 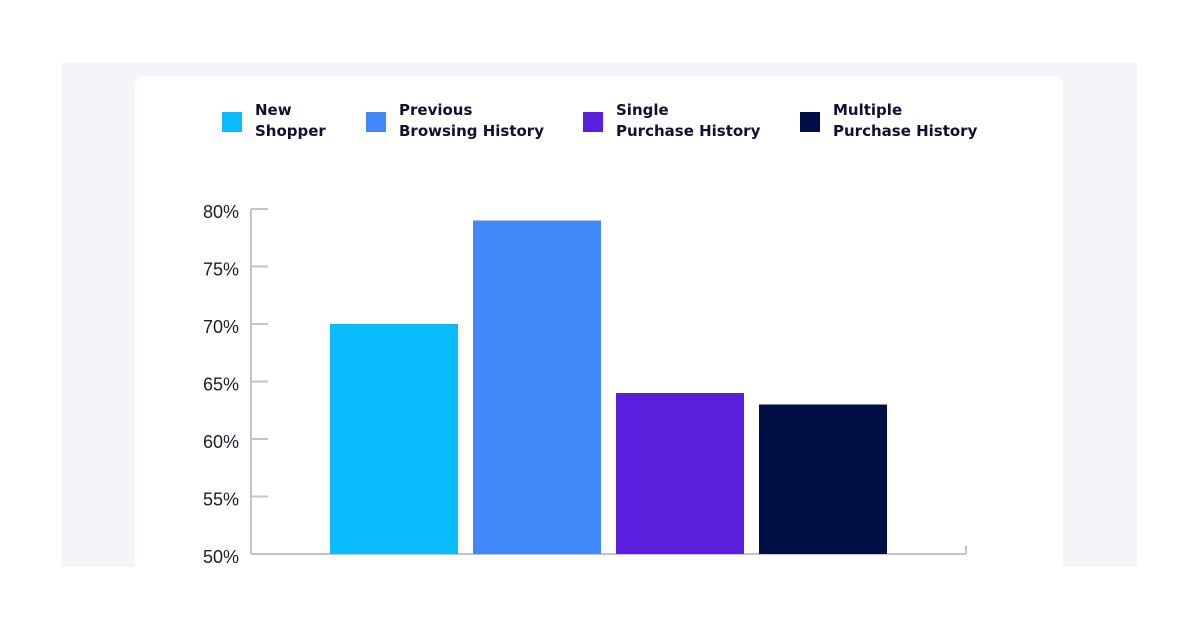 What do you see at coordinates (471, 120) in the screenshot?
I see `legend-label: Previous Browsing History` at bounding box center [471, 120].